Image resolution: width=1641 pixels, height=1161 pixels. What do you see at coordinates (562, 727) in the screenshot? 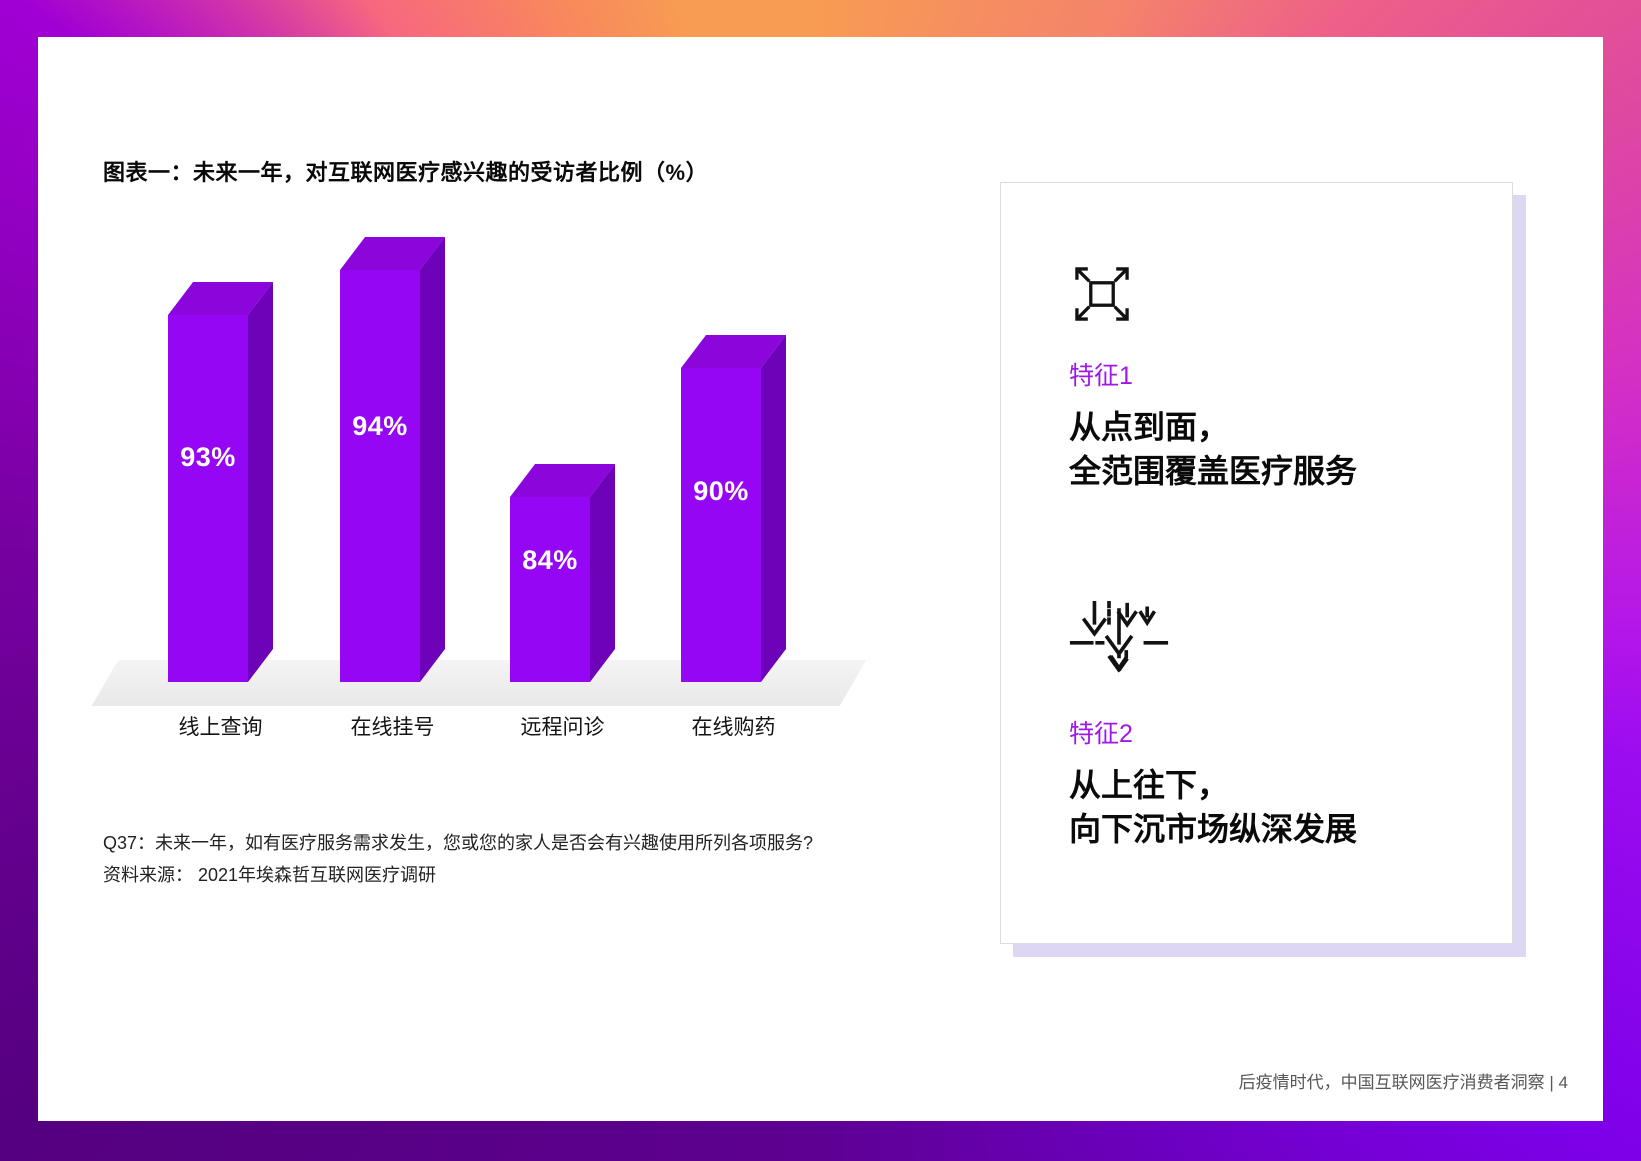
I see `category-label: 远程问诊` at bounding box center [562, 727].